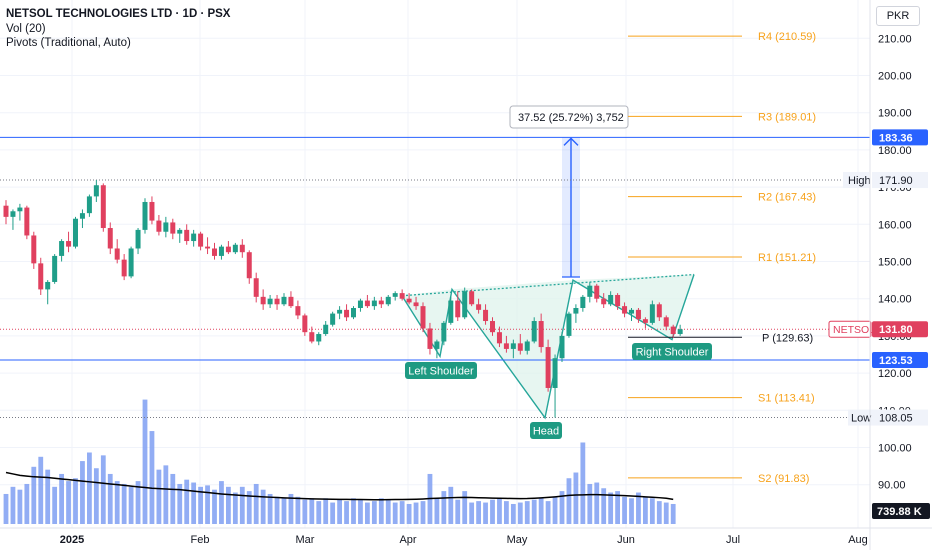 This screenshot has width=932, height=550. I want to click on level-badge-bg, so click(900, 359).